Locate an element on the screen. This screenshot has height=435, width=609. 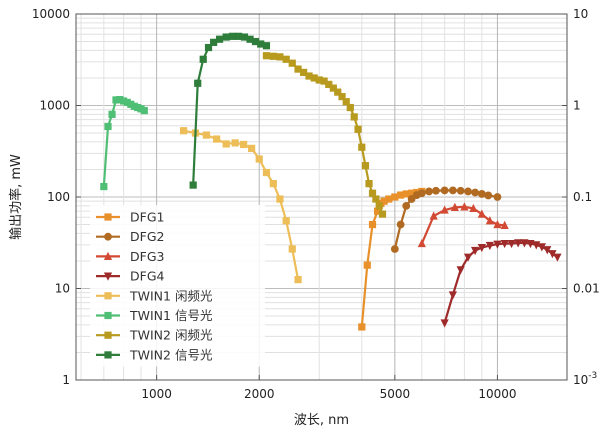
legend-label: DFG3 is located at coordinates (147, 256).